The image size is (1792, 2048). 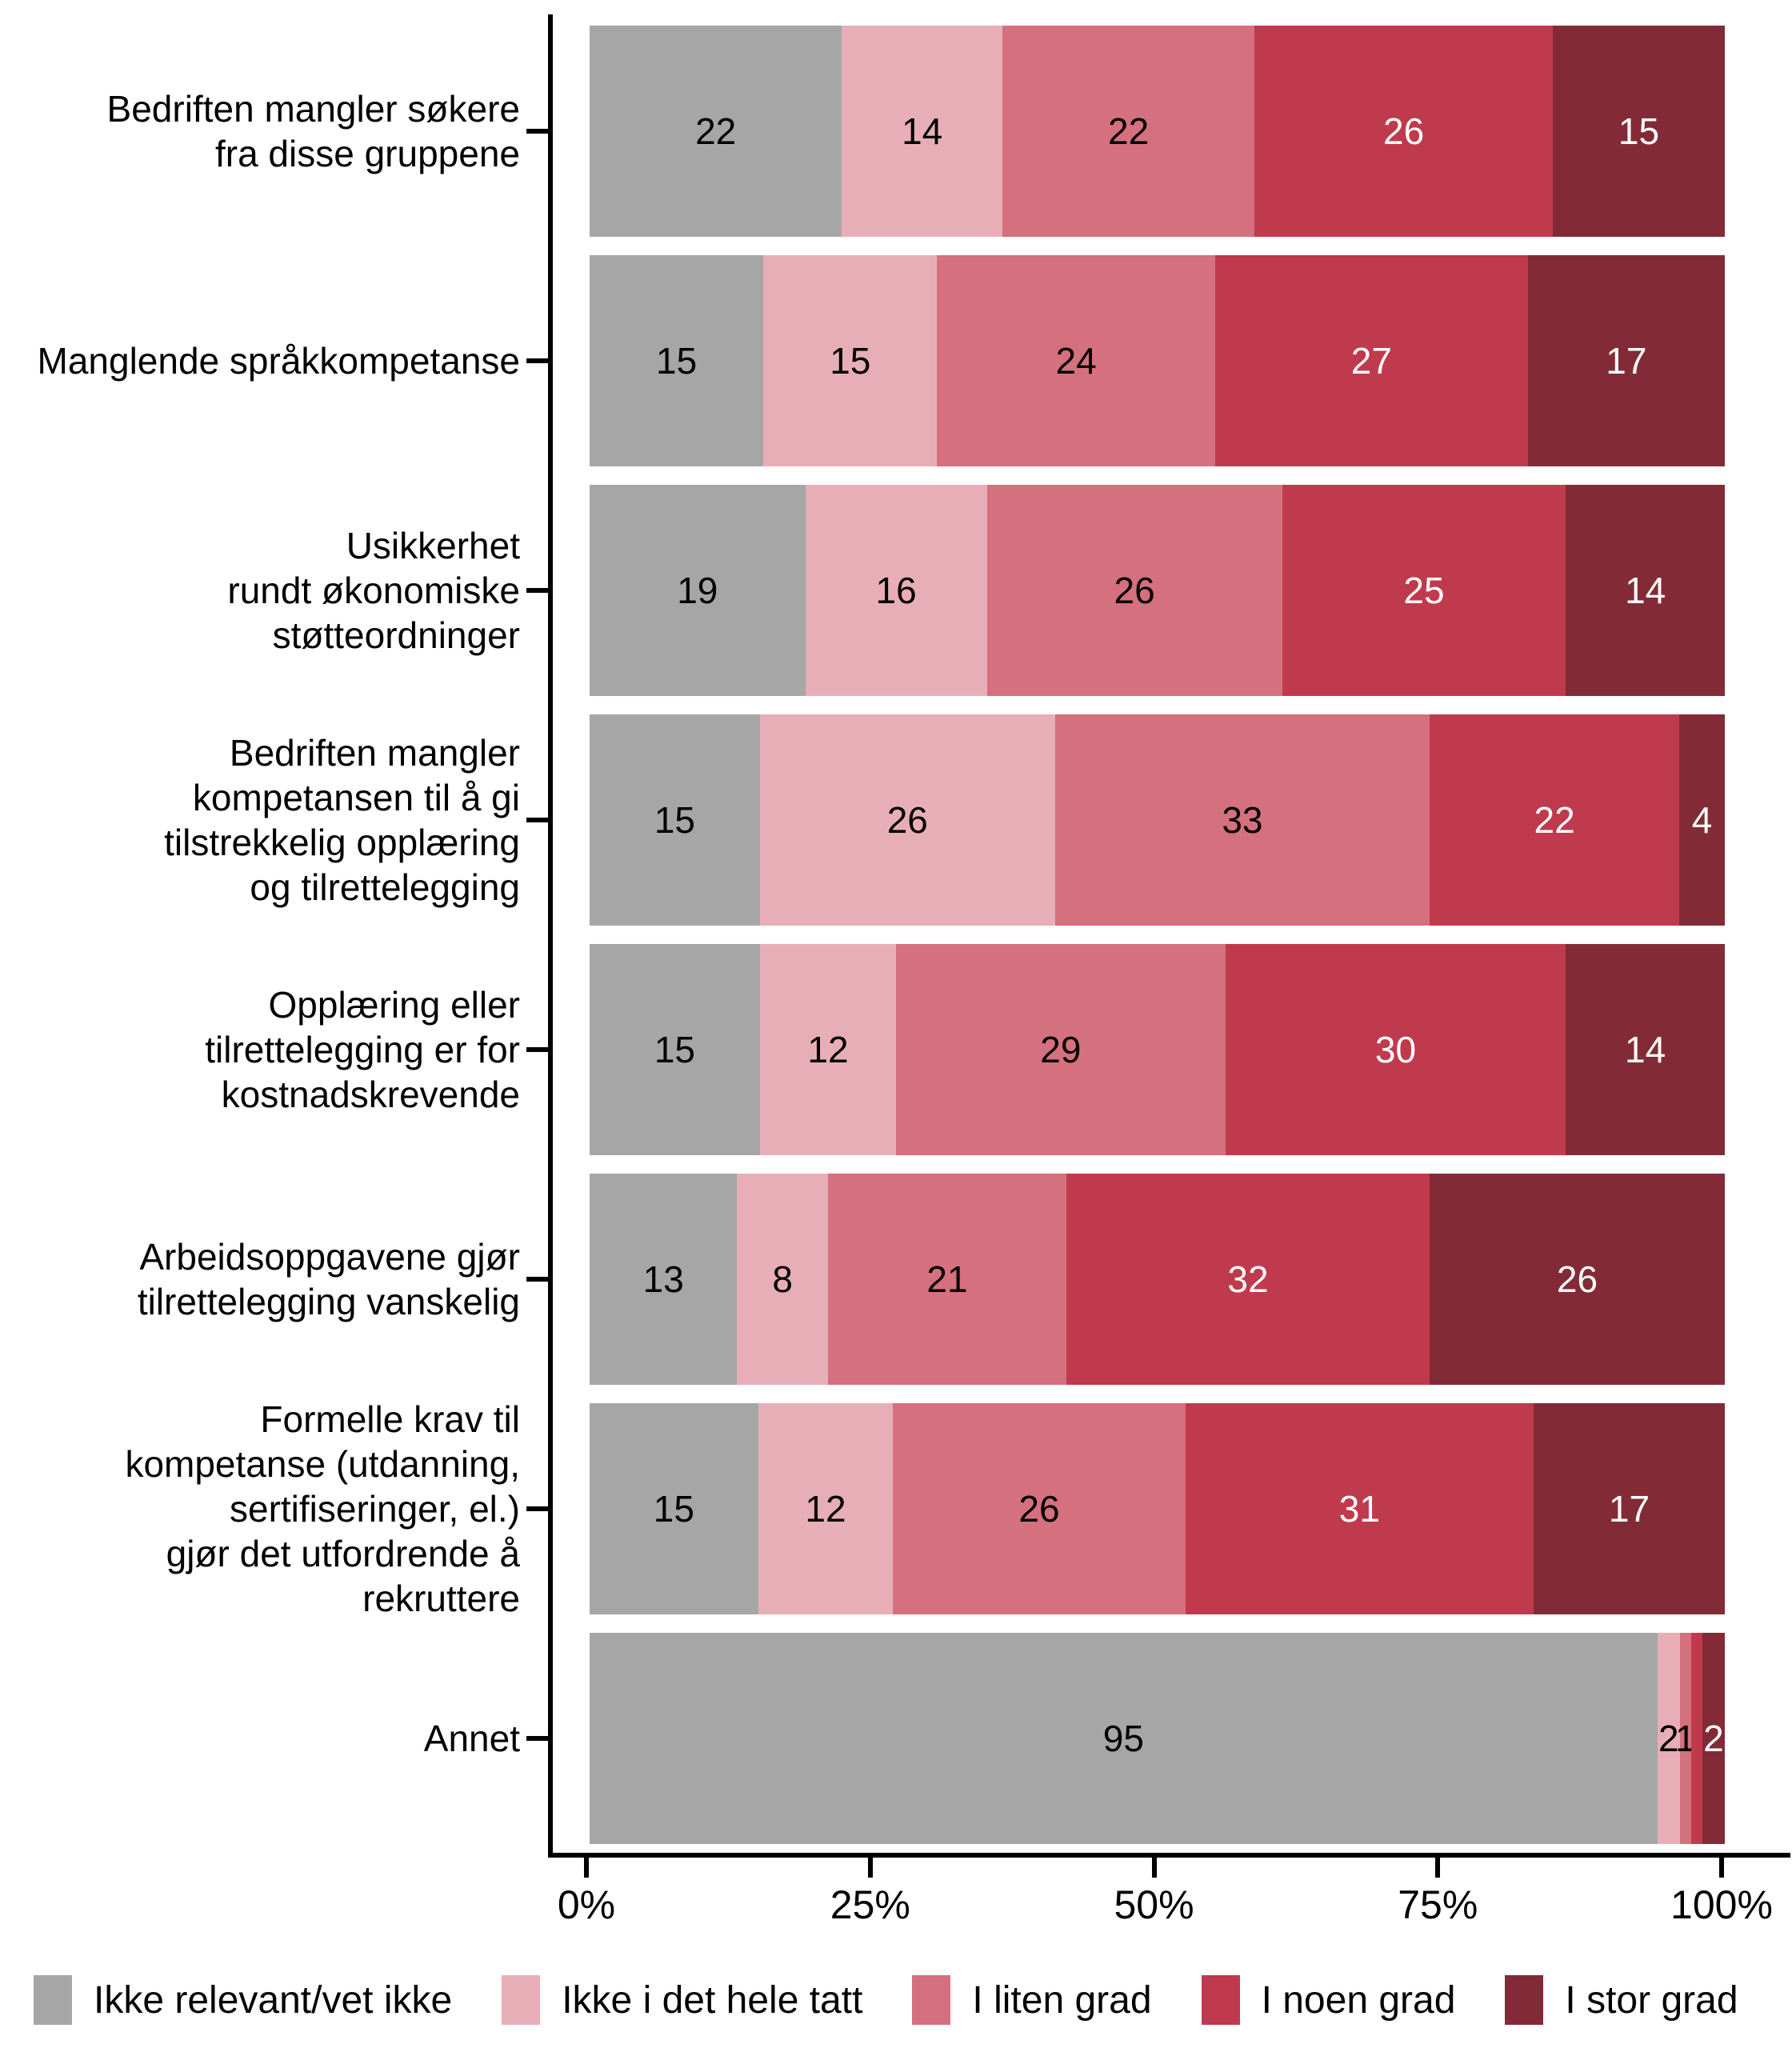 I want to click on bar-segment-value: 2, so click(x=1713, y=1738).